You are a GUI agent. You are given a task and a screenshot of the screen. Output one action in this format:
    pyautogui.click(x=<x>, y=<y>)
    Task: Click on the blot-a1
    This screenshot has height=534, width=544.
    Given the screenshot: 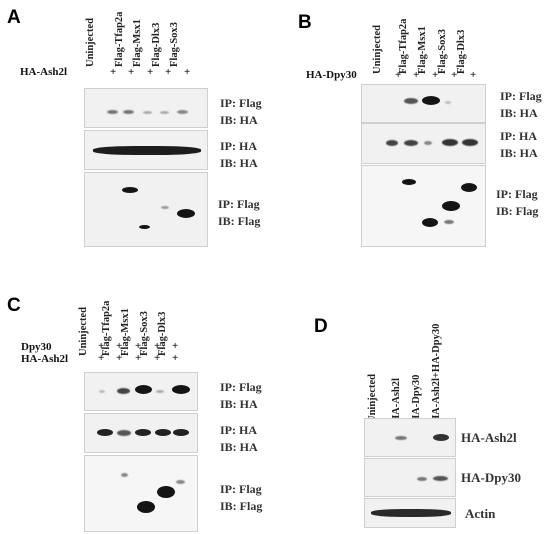 What is the action you would take?
    pyautogui.click(x=146, y=108)
    